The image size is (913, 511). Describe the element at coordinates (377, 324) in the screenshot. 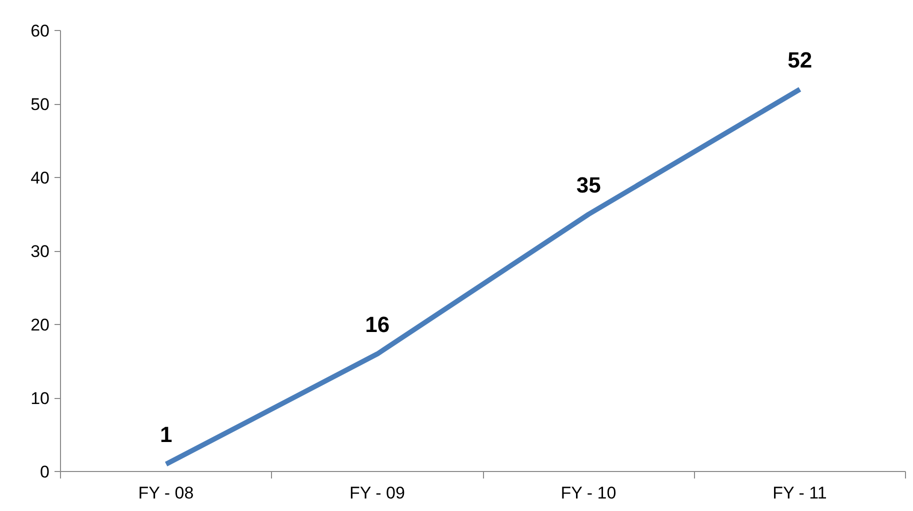

I see `data-label: 16` at that location.